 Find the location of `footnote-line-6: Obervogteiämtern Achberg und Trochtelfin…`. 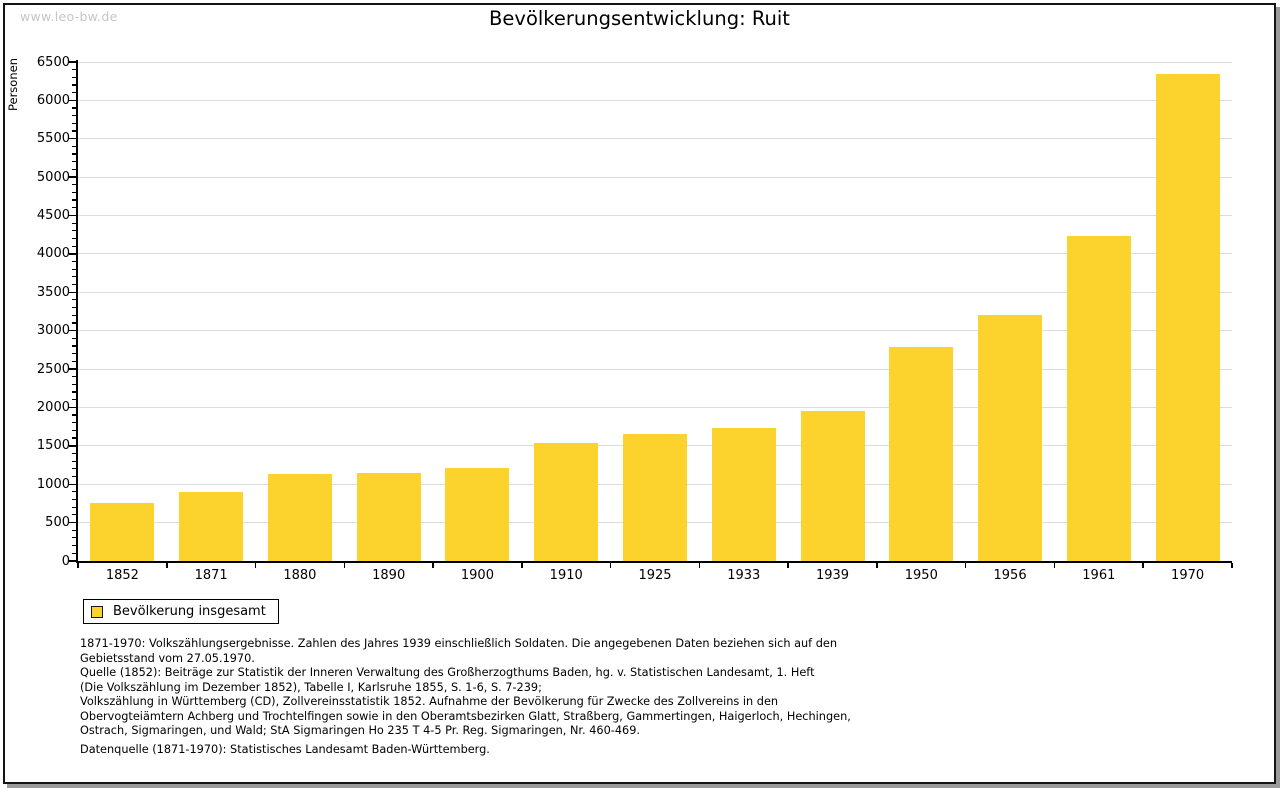

footnote-line-6: Obervogteiämtern Achberg und Trochtelfin… is located at coordinates (465, 716).